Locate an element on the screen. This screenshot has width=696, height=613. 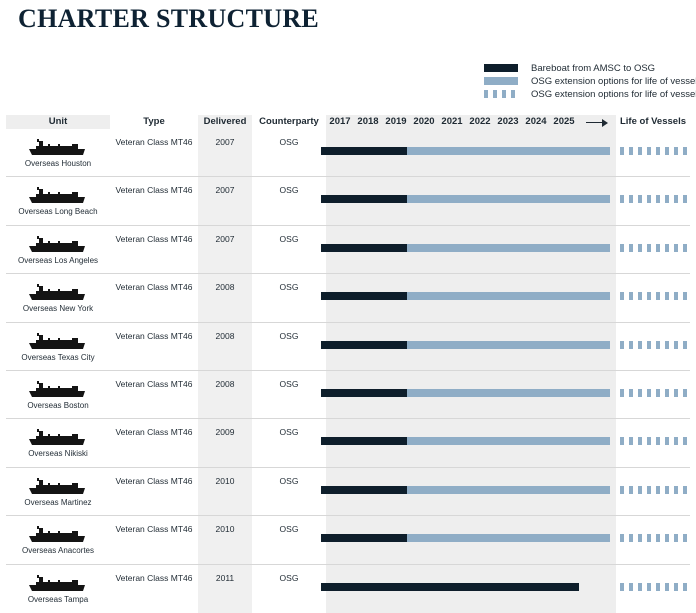
delivered-year: 2009 is located at coordinates (225, 432).